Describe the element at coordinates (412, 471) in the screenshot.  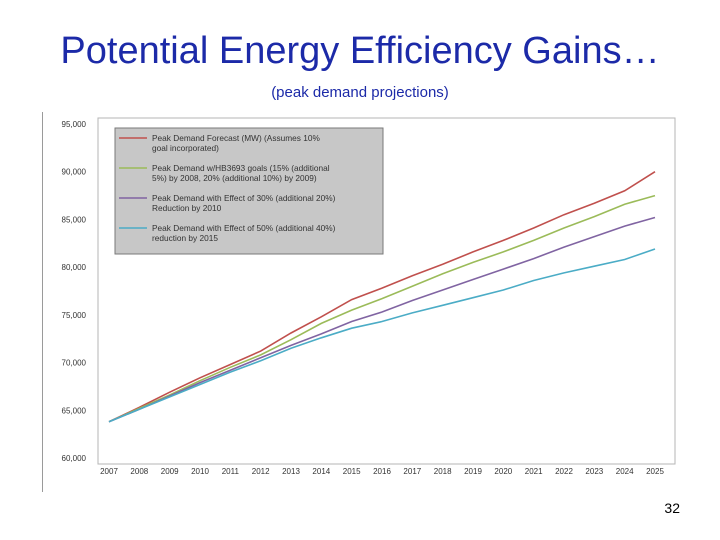
I see `x-tick-label: 2017` at that location.